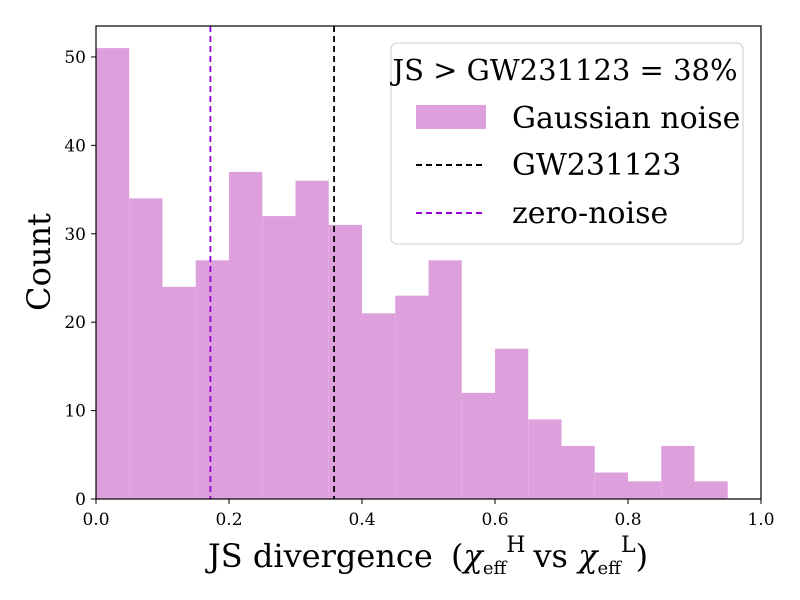 The height and width of the screenshot is (600, 800). I want to click on x-tick-label: 0.2, so click(228, 520).